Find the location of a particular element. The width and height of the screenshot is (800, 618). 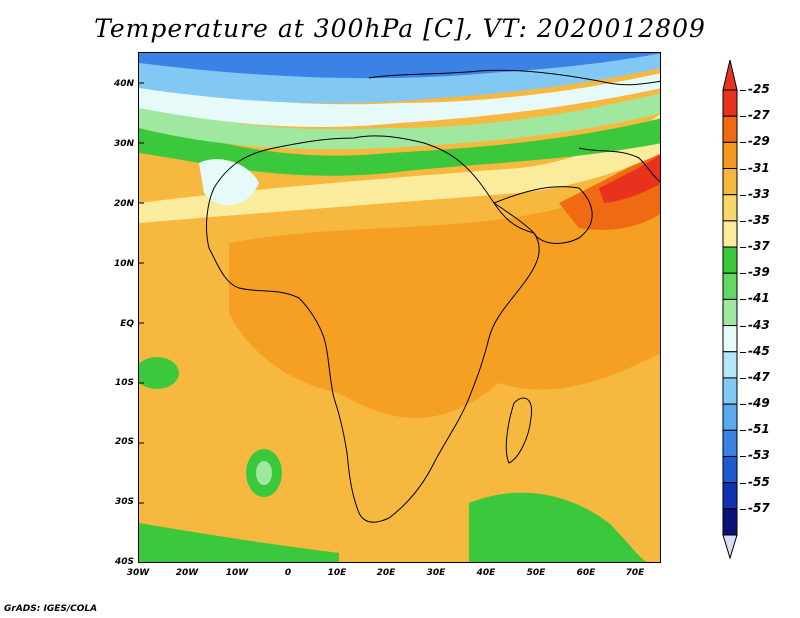

colorbar is located at coordinates (730, 310).